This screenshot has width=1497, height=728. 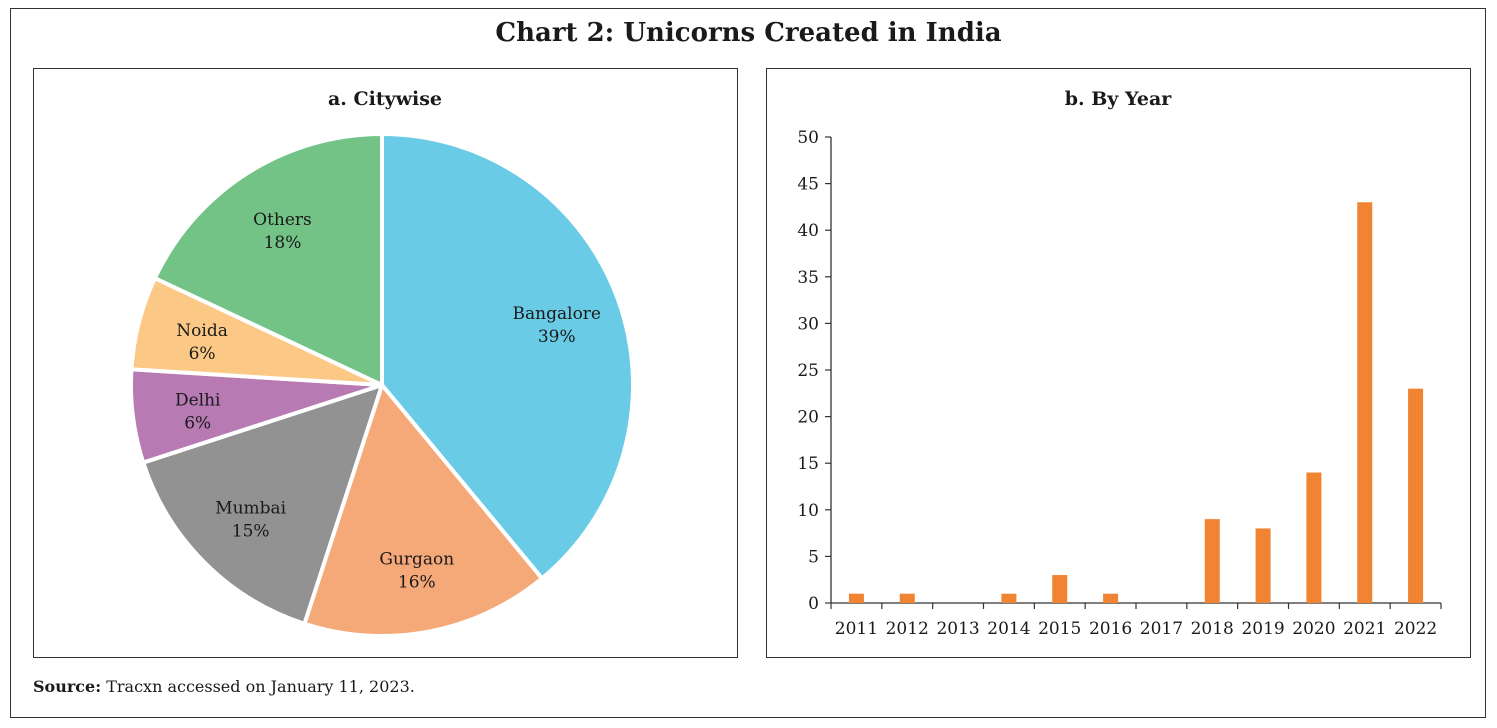 What do you see at coordinates (808, 138) in the screenshot?
I see `y-tick-label: 50` at bounding box center [808, 138].